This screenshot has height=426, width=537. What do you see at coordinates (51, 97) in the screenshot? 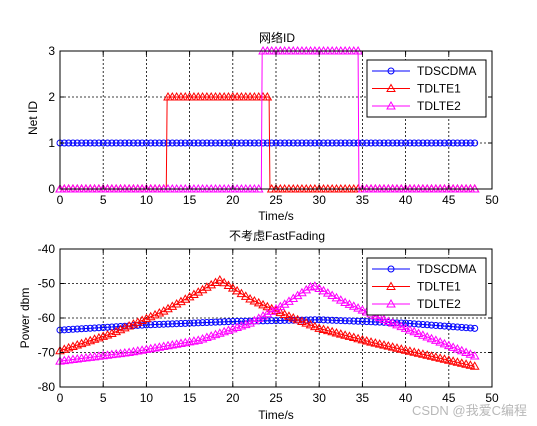
I see `net-id-plot-y-tick-label: 2` at bounding box center [51, 97].